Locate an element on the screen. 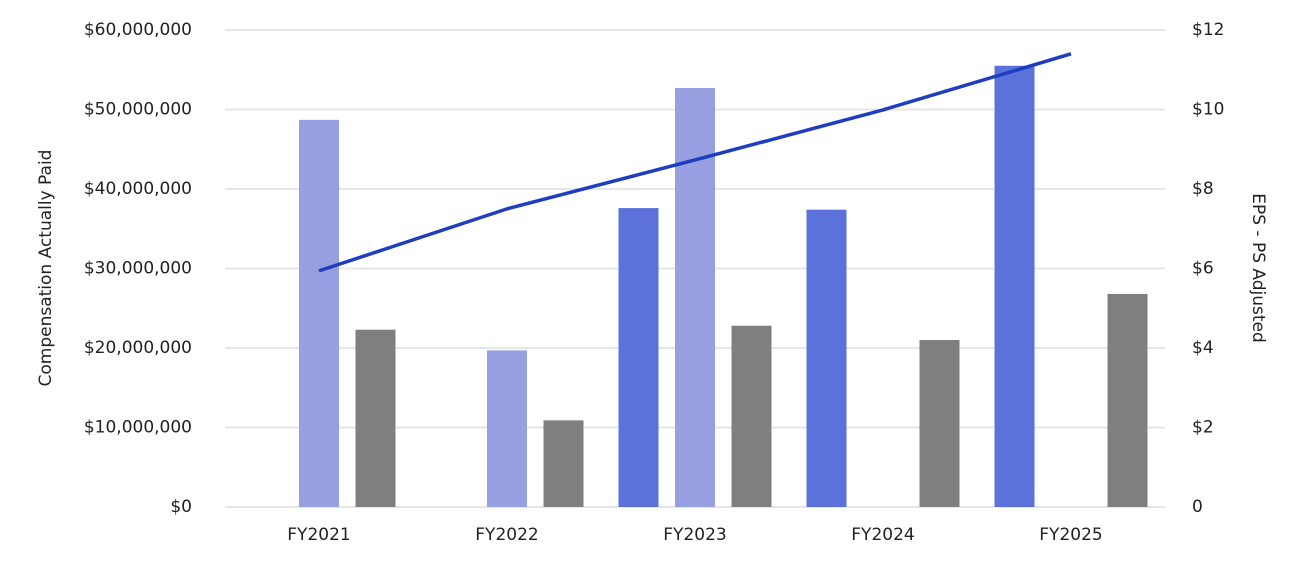 The width and height of the screenshot is (1304, 576). y-tick-label: $50,000,000 is located at coordinates (138, 110).